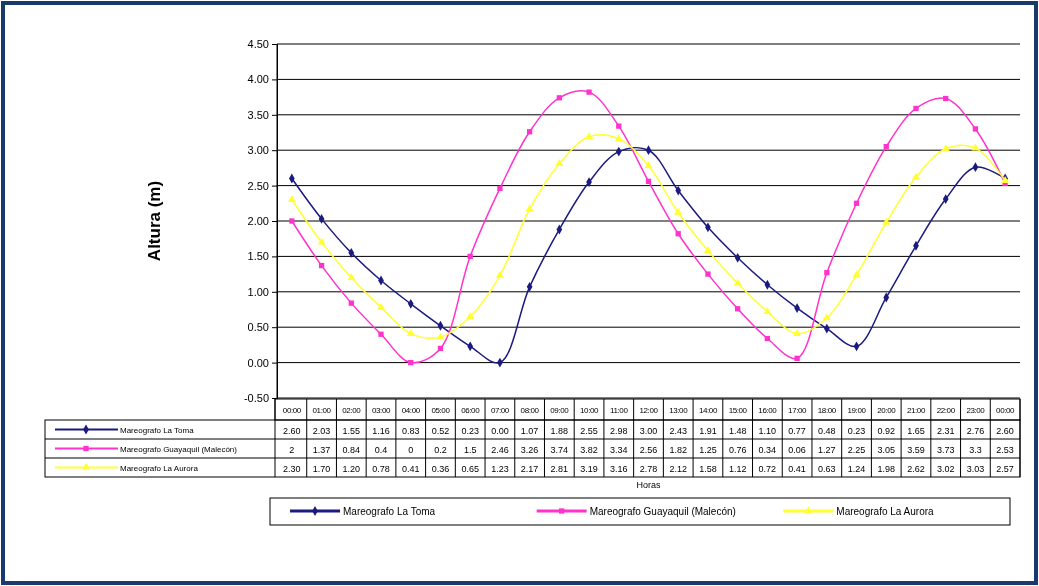 This screenshot has width=1039, height=586. What do you see at coordinates (945, 430) in the screenshot?
I see `data-label: 2.31` at bounding box center [945, 430].